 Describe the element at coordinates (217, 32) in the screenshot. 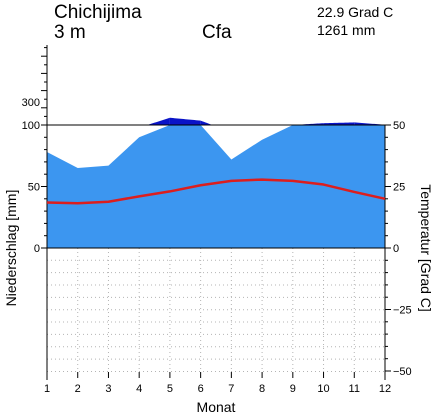

I see `climate-classification: Cfa` at that location.